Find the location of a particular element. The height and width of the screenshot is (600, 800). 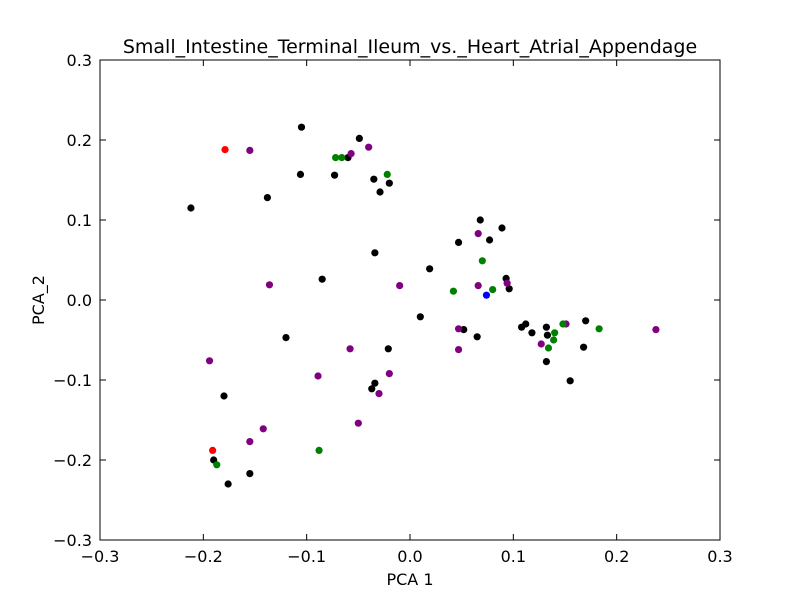

x-axis-label: PCA 1 is located at coordinates (409, 579).